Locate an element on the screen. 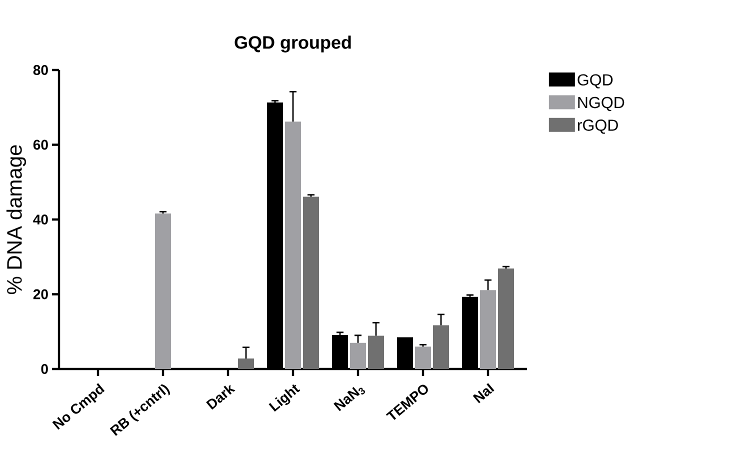 The height and width of the screenshot is (475, 751). y-tick-label: 80 is located at coordinates (40, 70).